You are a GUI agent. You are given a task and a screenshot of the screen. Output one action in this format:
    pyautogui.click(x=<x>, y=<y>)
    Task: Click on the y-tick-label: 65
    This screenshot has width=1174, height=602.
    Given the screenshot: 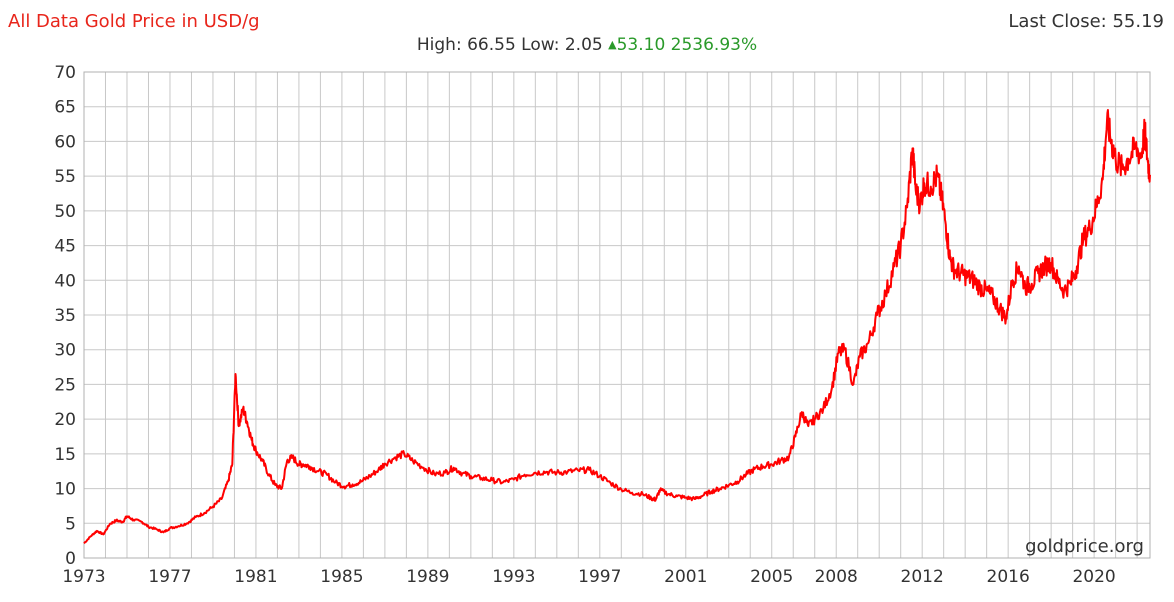 What is the action you would take?
    pyautogui.click(x=65, y=108)
    